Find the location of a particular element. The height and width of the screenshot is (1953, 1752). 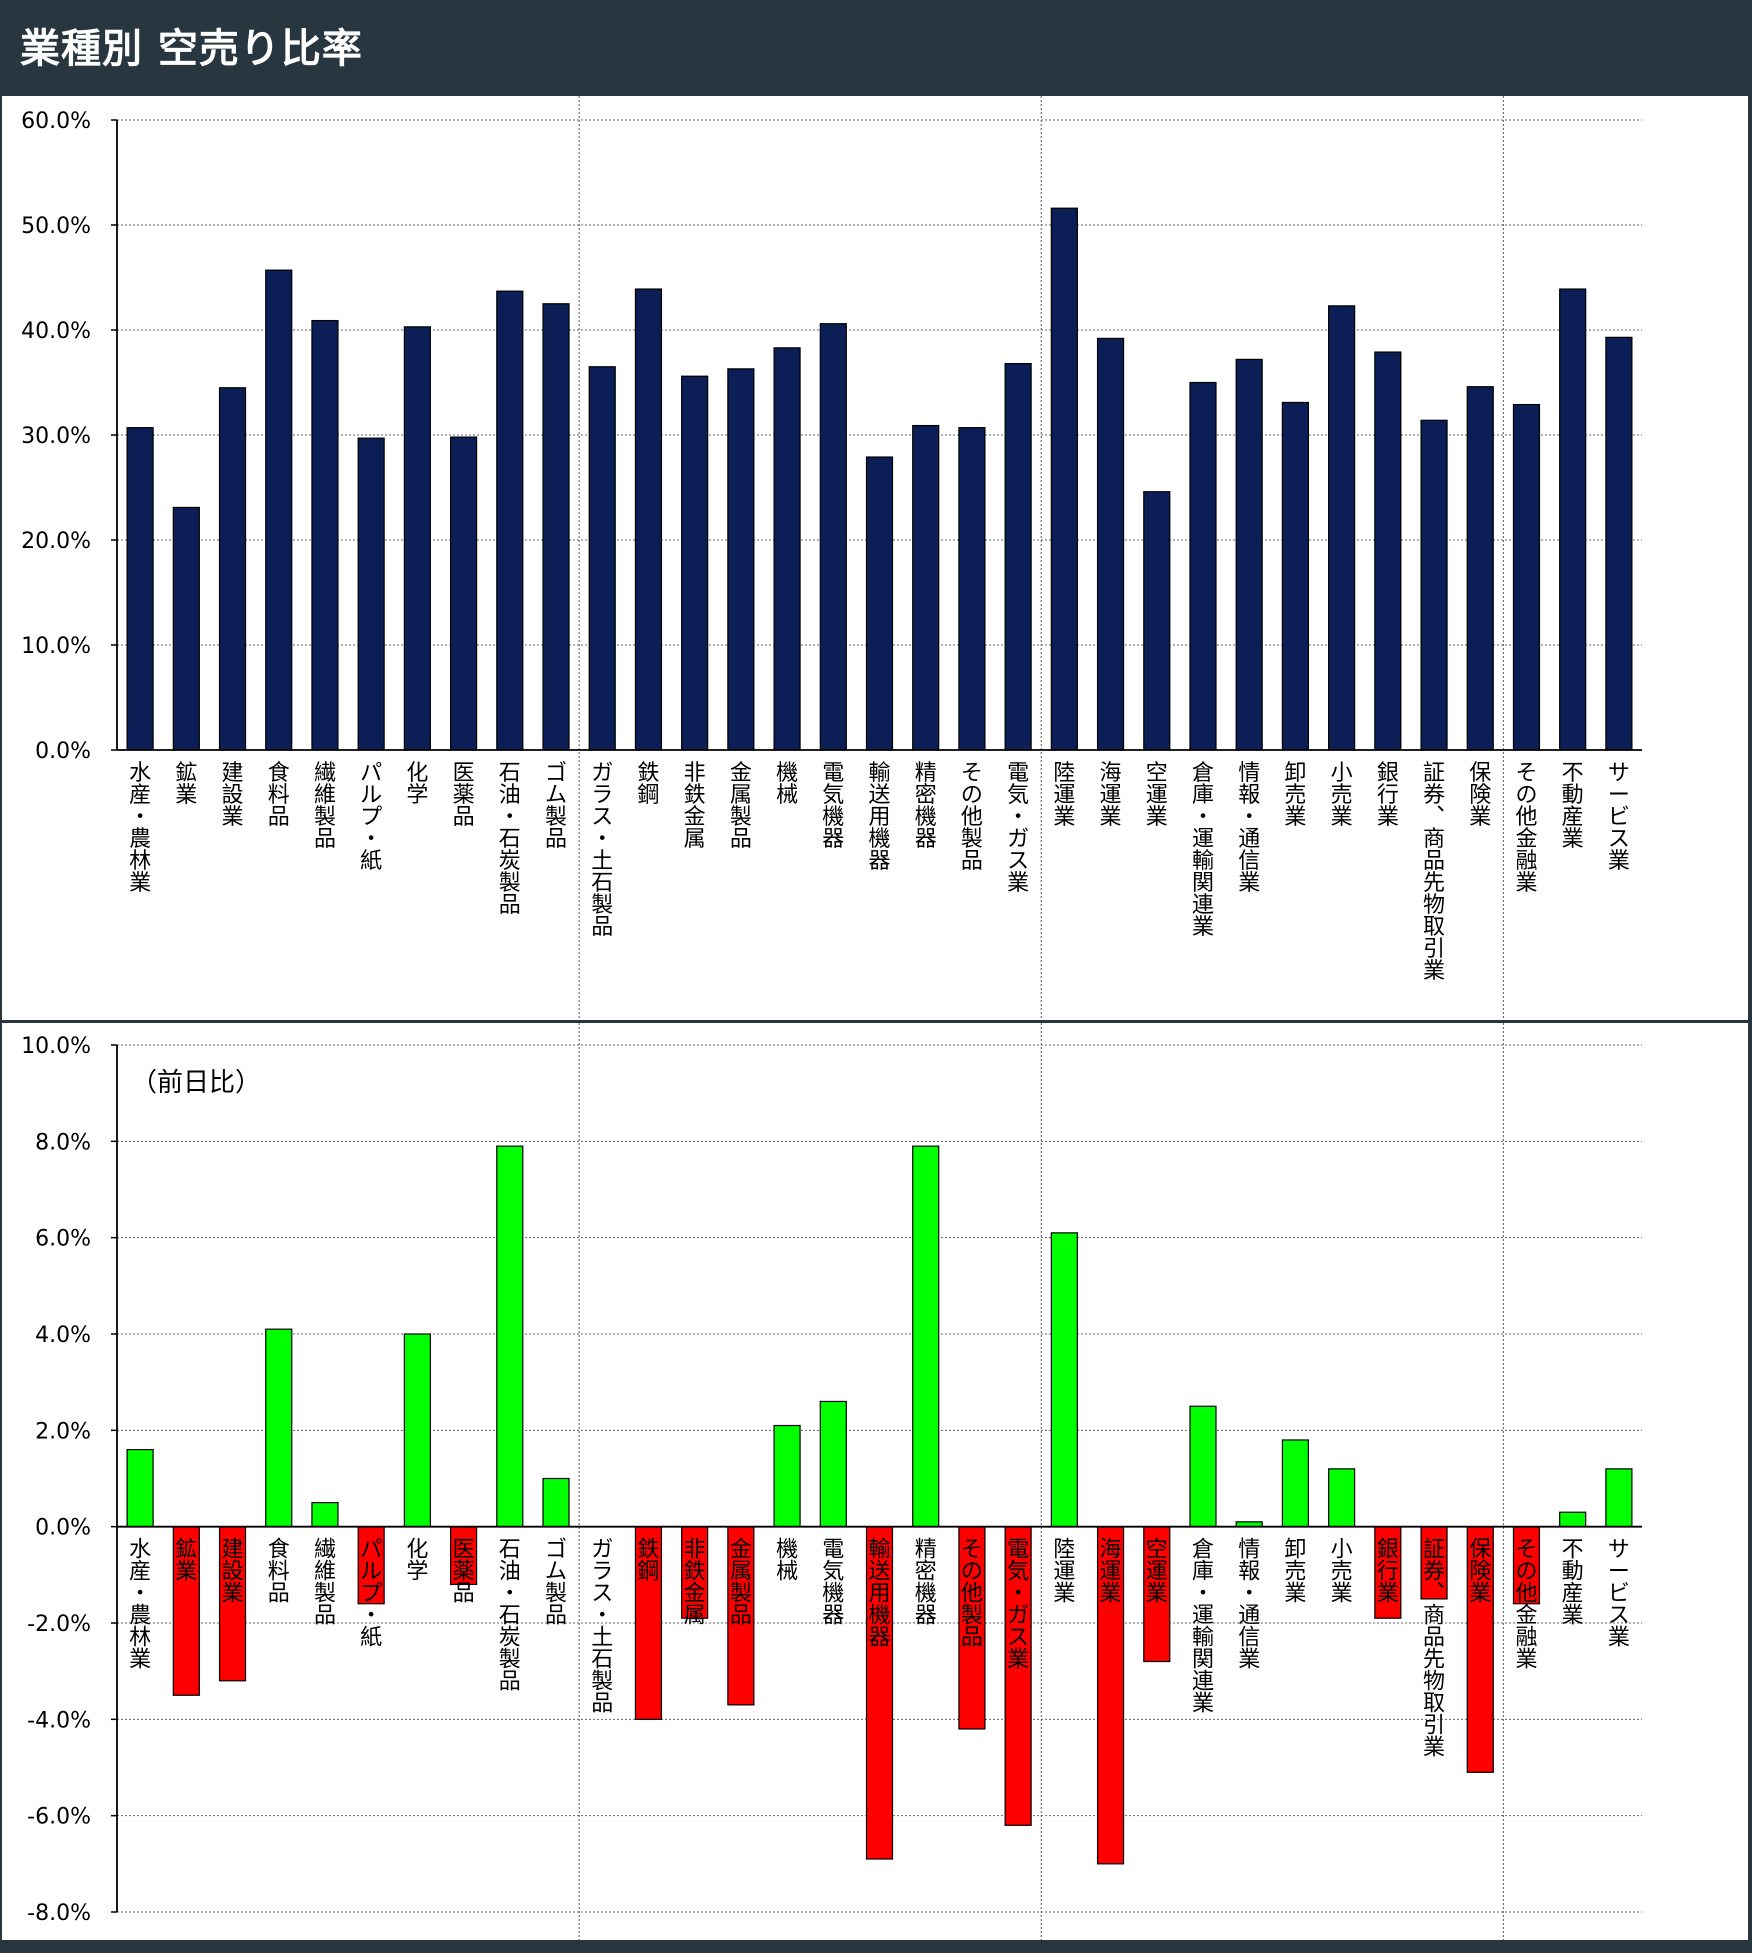

category-label: 海運業 is located at coordinates (1111, 795).